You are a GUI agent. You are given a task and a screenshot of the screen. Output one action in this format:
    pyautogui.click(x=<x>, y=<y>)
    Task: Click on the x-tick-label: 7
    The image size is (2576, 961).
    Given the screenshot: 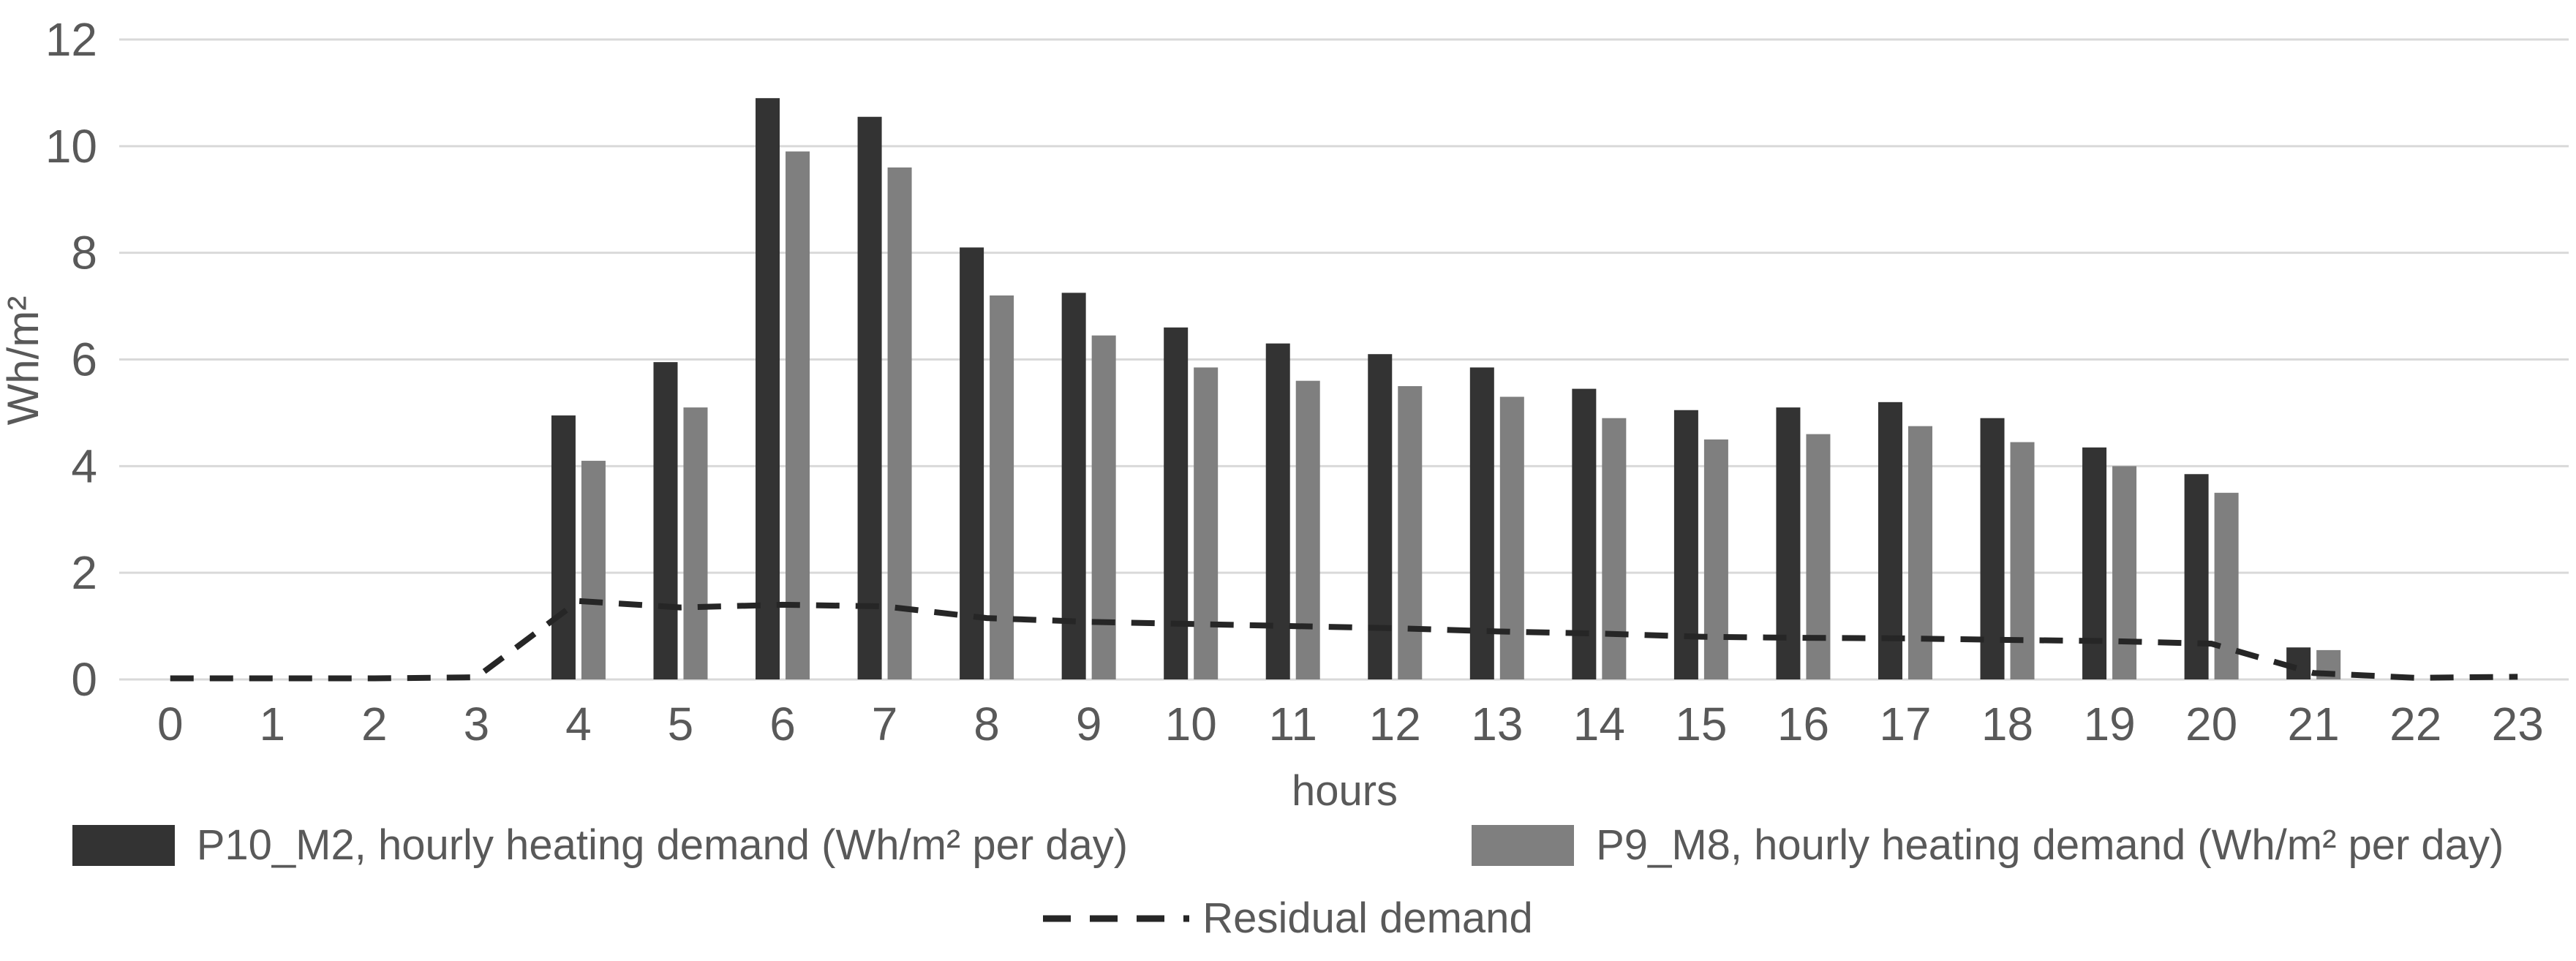 What is the action you would take?
    pyautogui.click(x=885, y=724)
    